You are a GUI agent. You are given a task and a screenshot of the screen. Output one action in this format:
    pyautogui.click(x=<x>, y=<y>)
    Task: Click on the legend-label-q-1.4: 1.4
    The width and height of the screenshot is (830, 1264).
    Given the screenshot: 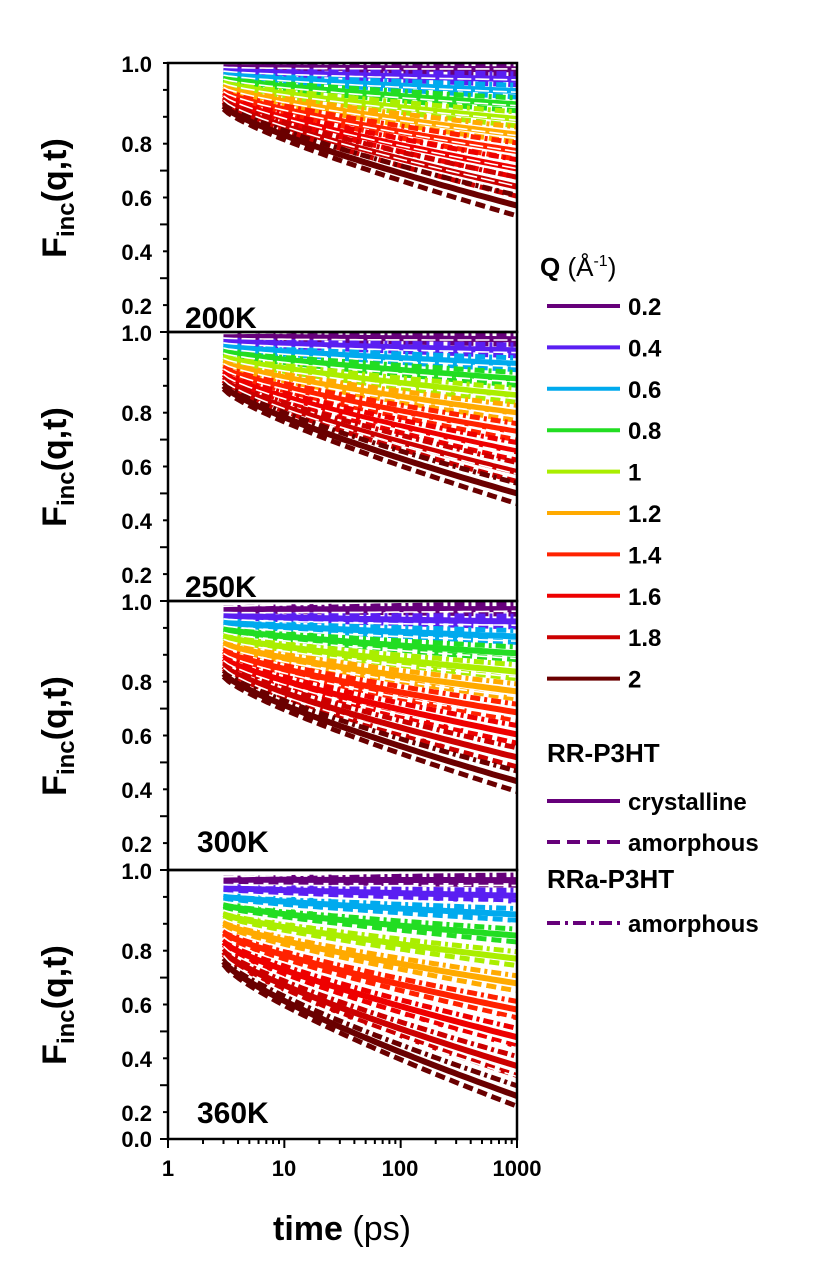 What is the action you would take?
    pyautogui.click(x=645, y=555)
    